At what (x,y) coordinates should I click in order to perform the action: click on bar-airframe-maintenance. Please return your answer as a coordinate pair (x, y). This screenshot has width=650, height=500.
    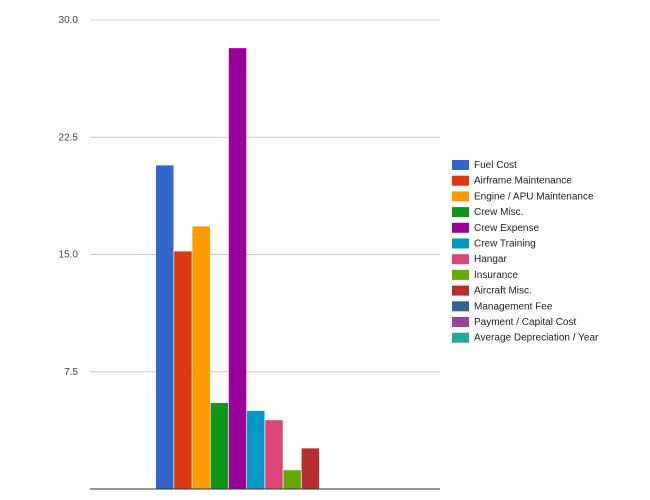
    Looking at the image, I should click on (183, 370).